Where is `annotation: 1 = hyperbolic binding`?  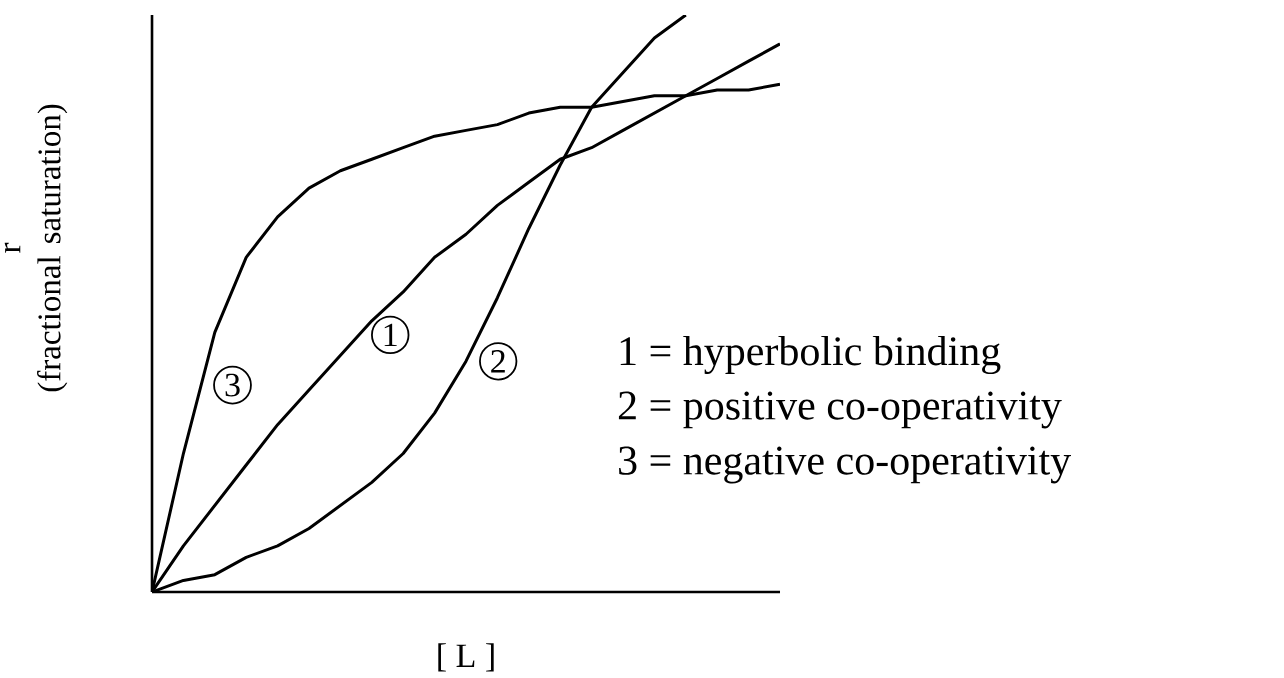
annotation: 1 = hyperbolic binding is located at coordinates (810, 355).